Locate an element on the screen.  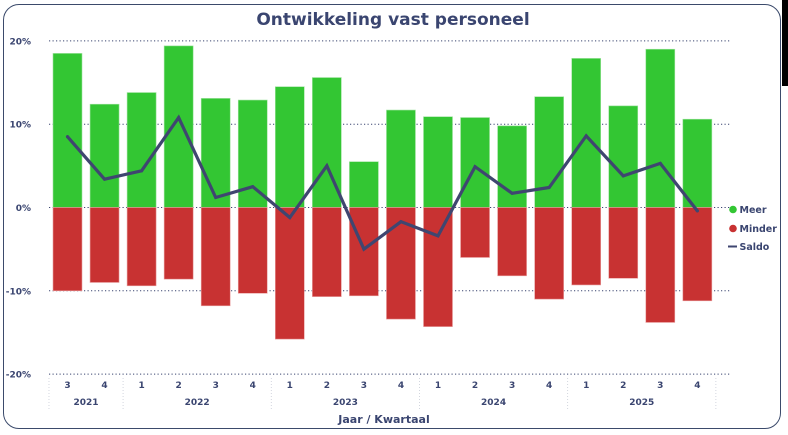
year-label: 2021 is located at coordinates (85, 403).